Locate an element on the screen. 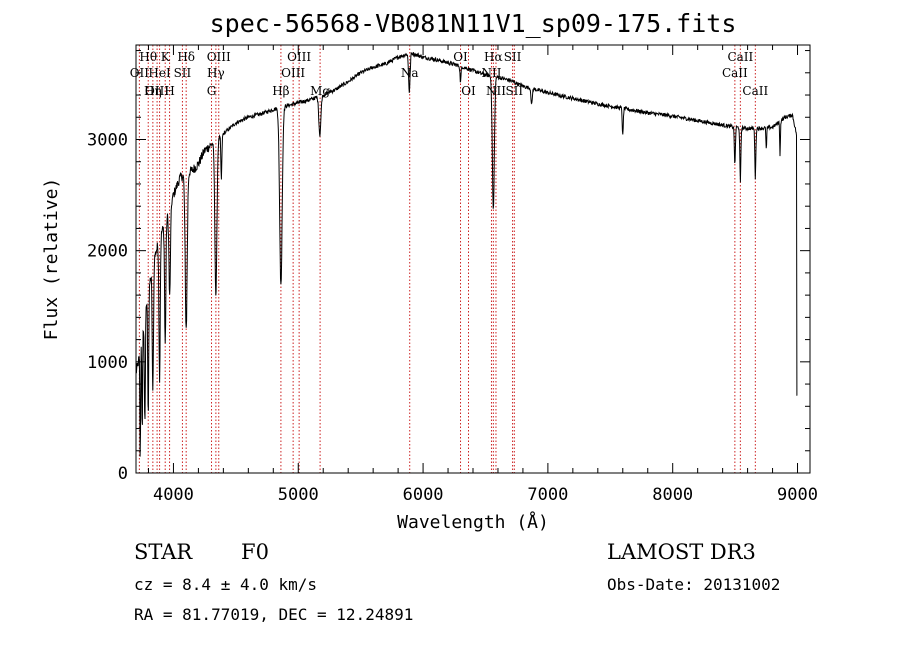  line-marker-label: G is located at coordinates (212, 91).